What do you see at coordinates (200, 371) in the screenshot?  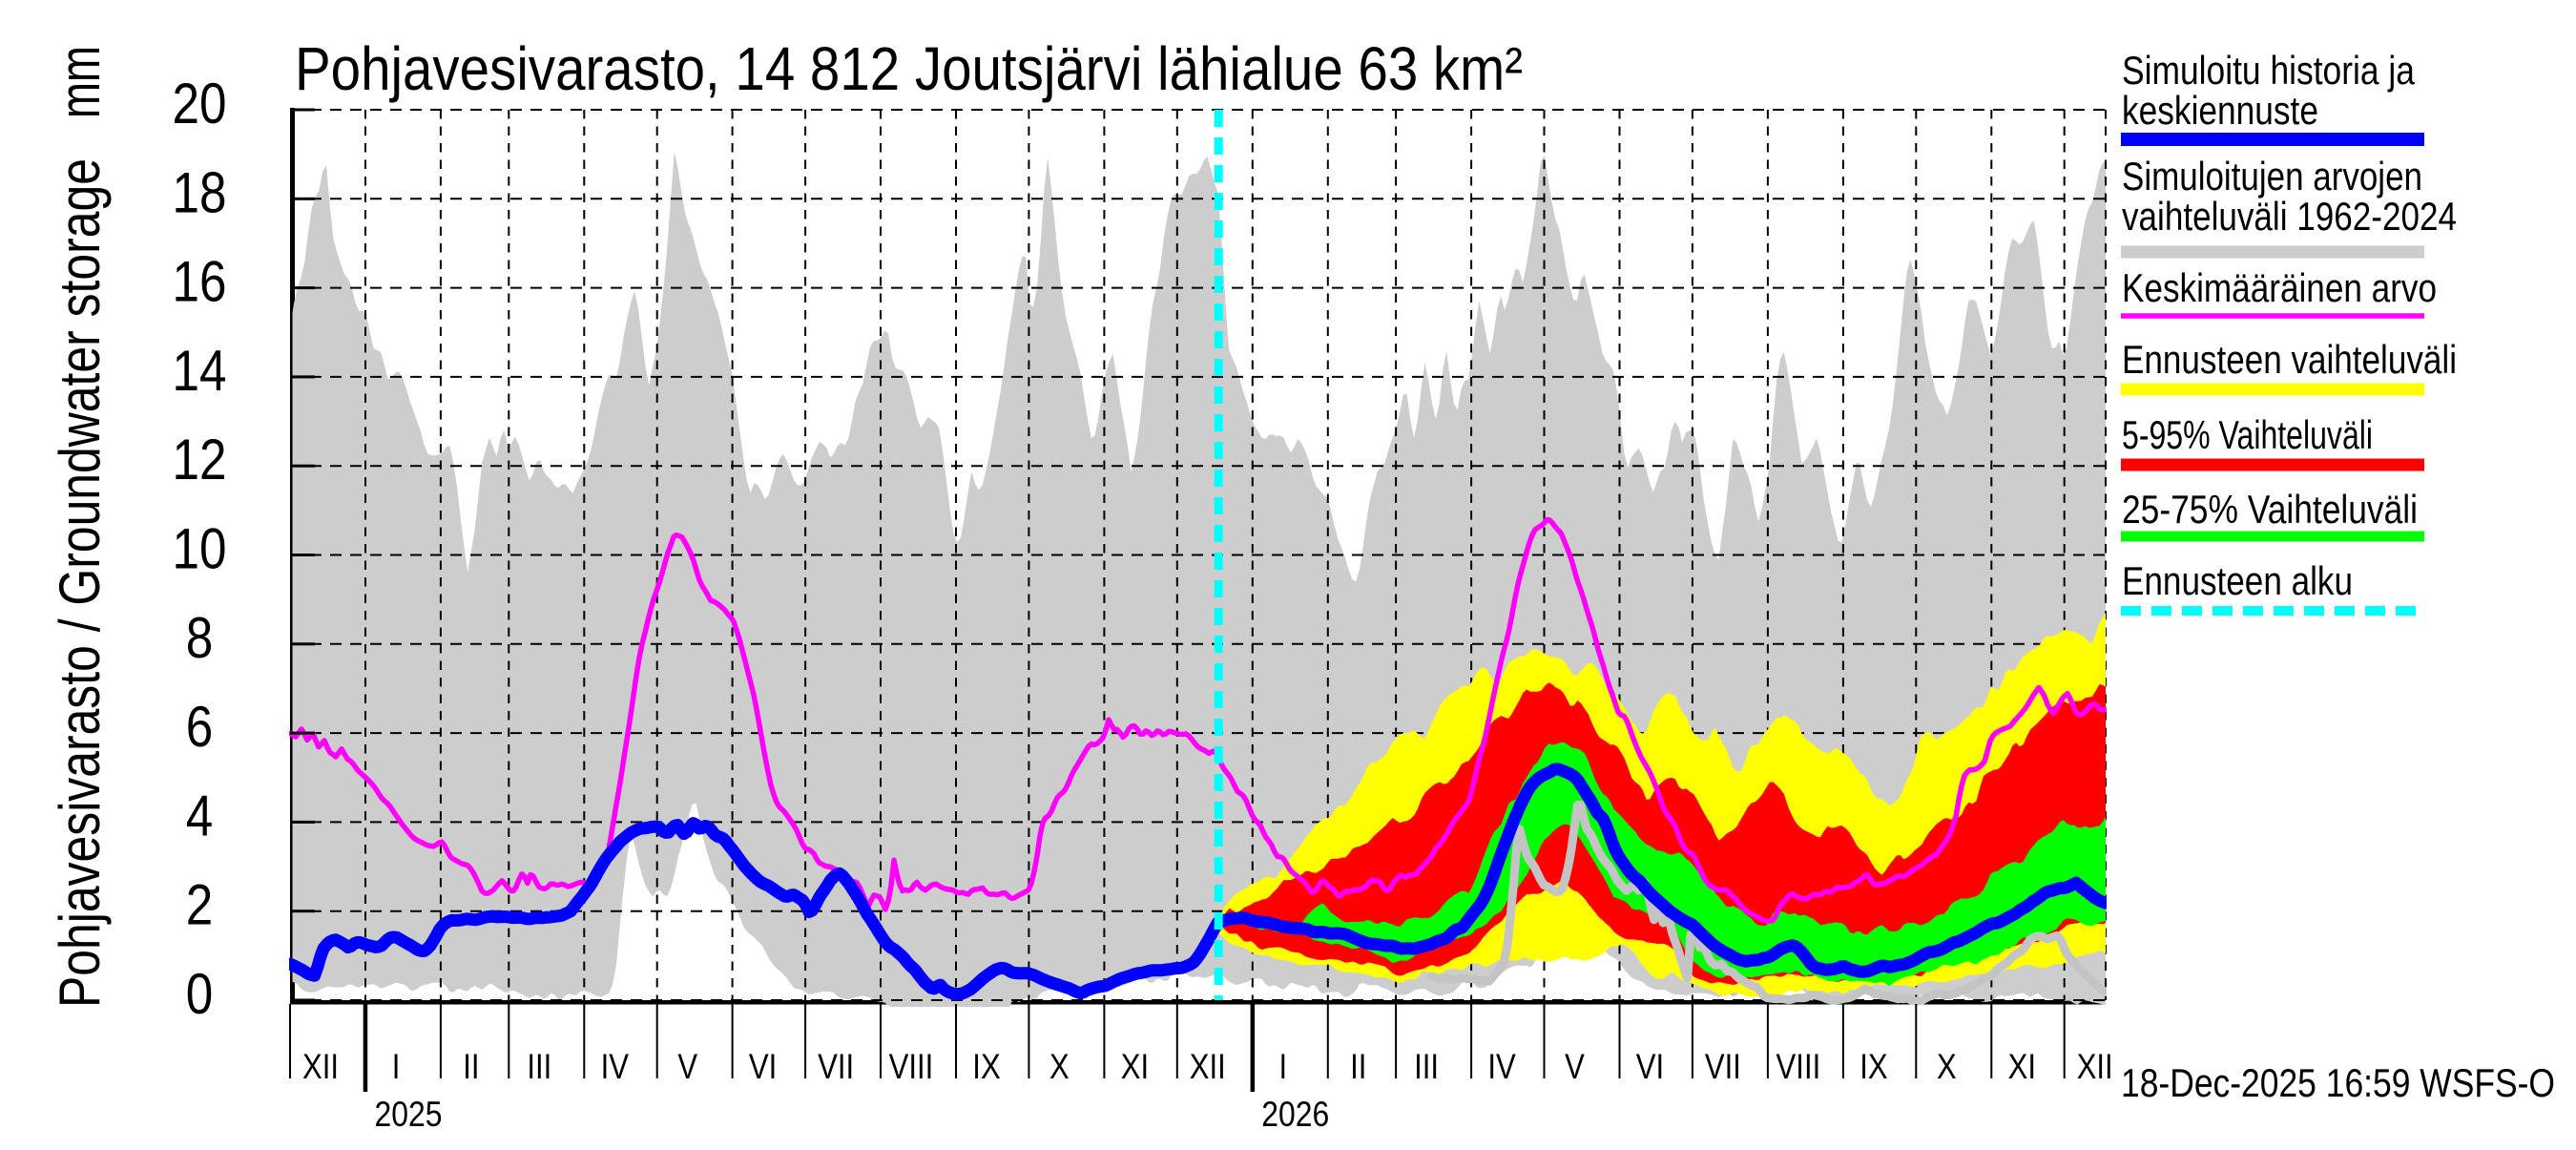 I see `svg-text: 14` at bounding box center [200, 371].